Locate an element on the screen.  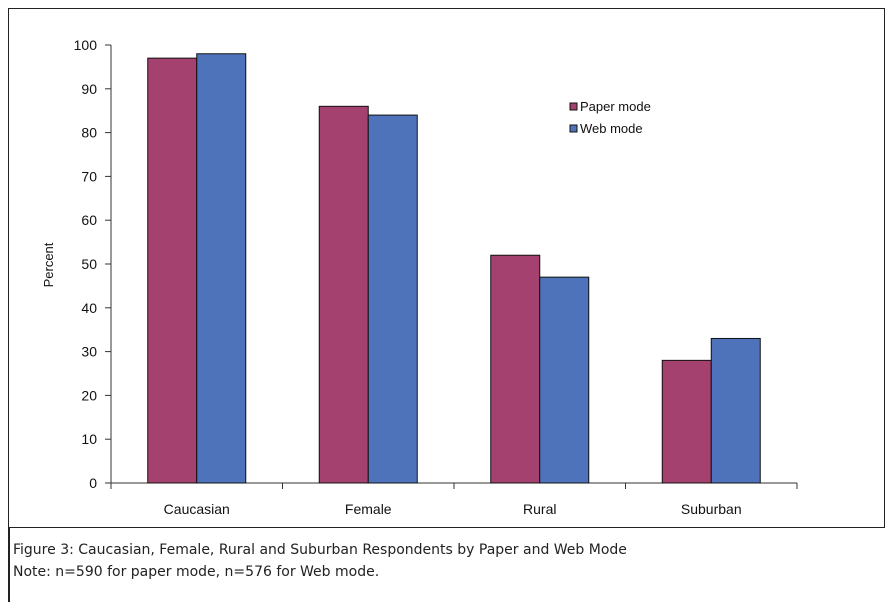
bar-paper-mode-caucasian is located at coordinates (172, 270).